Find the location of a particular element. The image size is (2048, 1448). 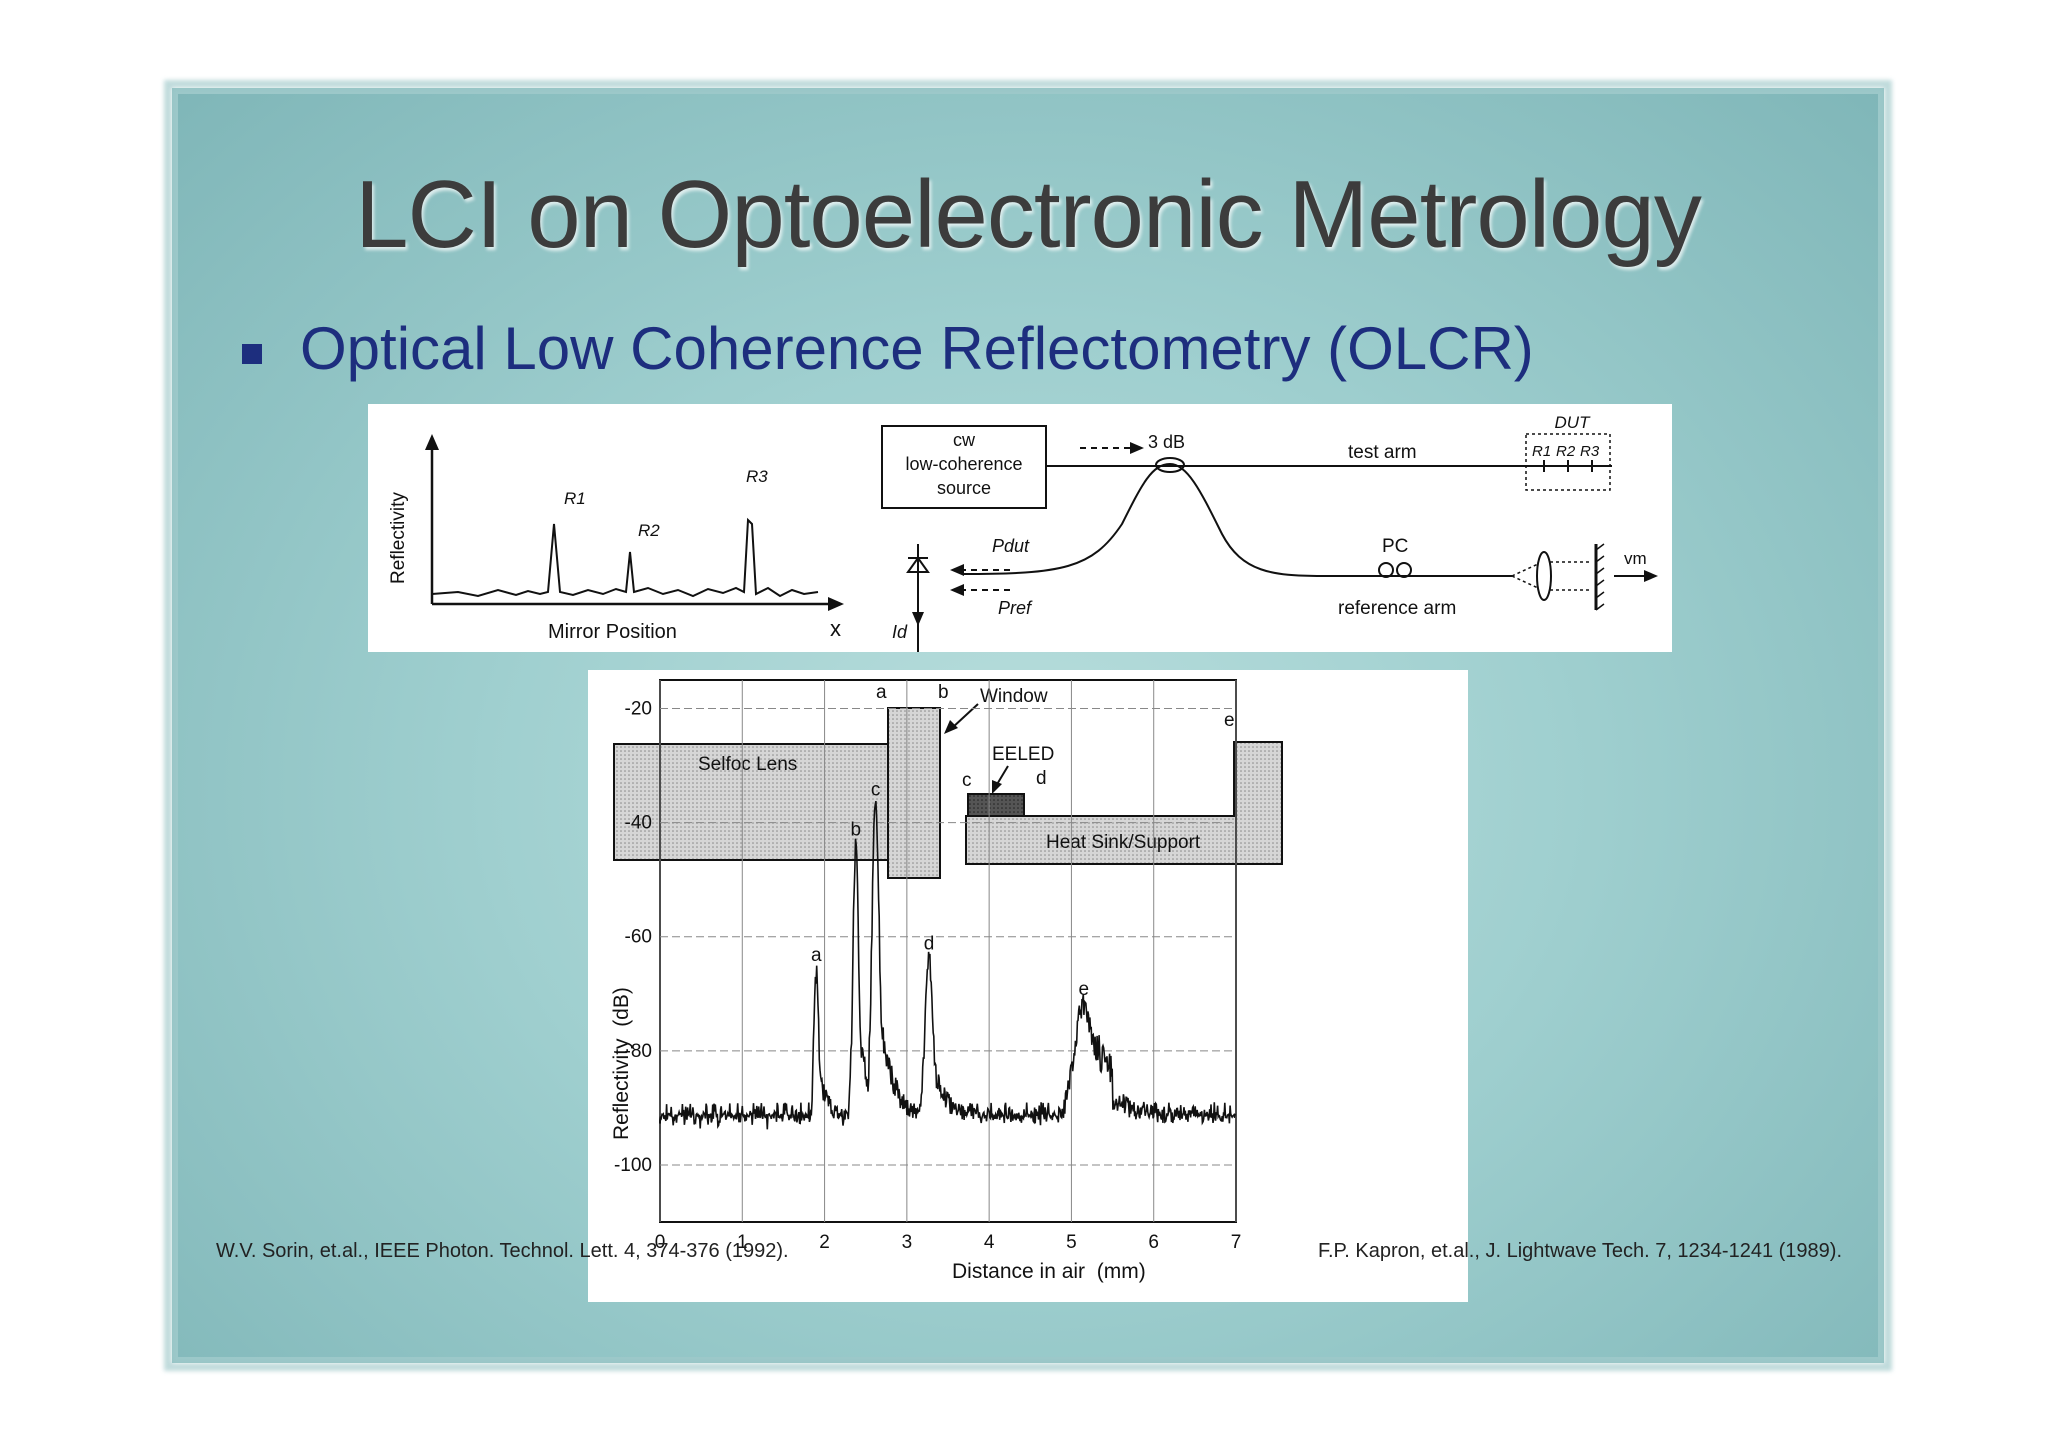

peak-label-r1: R1 is located at coordinates (575, 498).